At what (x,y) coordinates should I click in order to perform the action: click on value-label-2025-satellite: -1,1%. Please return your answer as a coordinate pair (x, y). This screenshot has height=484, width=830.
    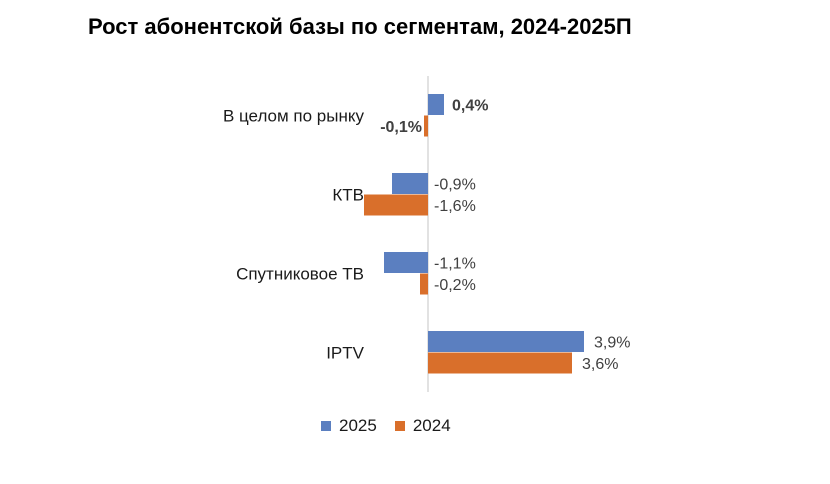
    Looking at the image, I should click on (455, 264).